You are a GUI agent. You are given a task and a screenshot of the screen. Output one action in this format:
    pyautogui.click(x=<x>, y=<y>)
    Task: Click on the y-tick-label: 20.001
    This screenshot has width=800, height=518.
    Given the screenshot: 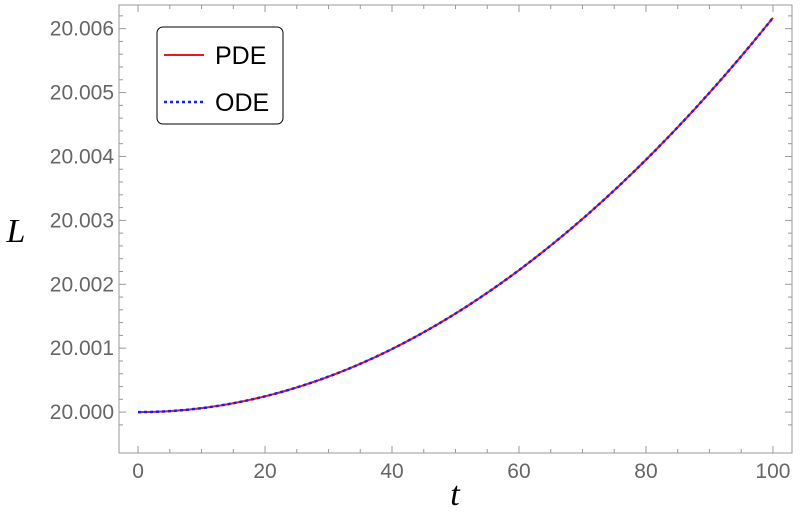 What is the action you would take?
    pyautogui.click(x=82, y=348)
    